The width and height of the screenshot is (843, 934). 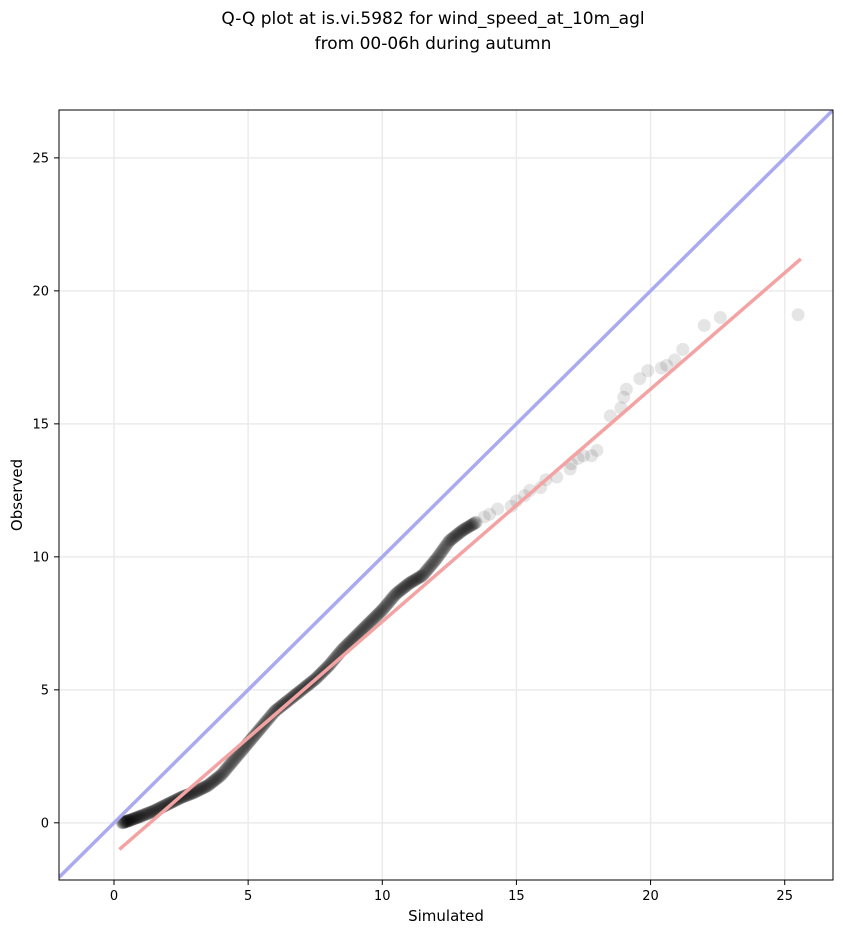 What do you see at coordinates (433, 44) in the screenshot?
I see `chart-title-line-2: from 00-06h during autumn` at bounding box center [433, 44].